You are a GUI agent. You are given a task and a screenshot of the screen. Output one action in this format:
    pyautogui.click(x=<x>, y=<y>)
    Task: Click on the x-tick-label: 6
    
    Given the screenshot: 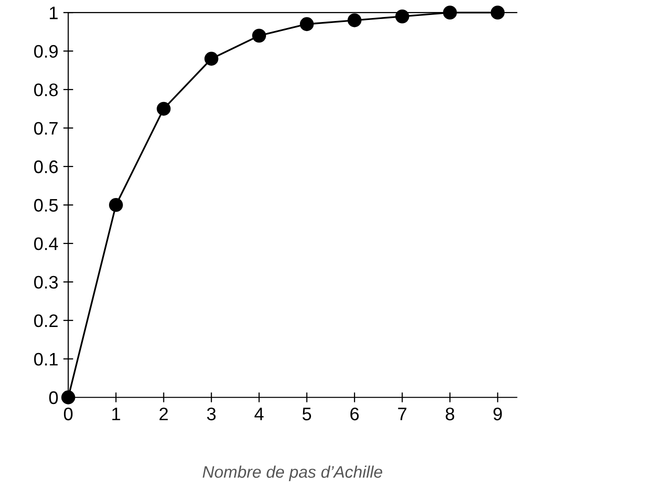 What is the action you would take?
    pyautogui.click(x=354, y=414)
    